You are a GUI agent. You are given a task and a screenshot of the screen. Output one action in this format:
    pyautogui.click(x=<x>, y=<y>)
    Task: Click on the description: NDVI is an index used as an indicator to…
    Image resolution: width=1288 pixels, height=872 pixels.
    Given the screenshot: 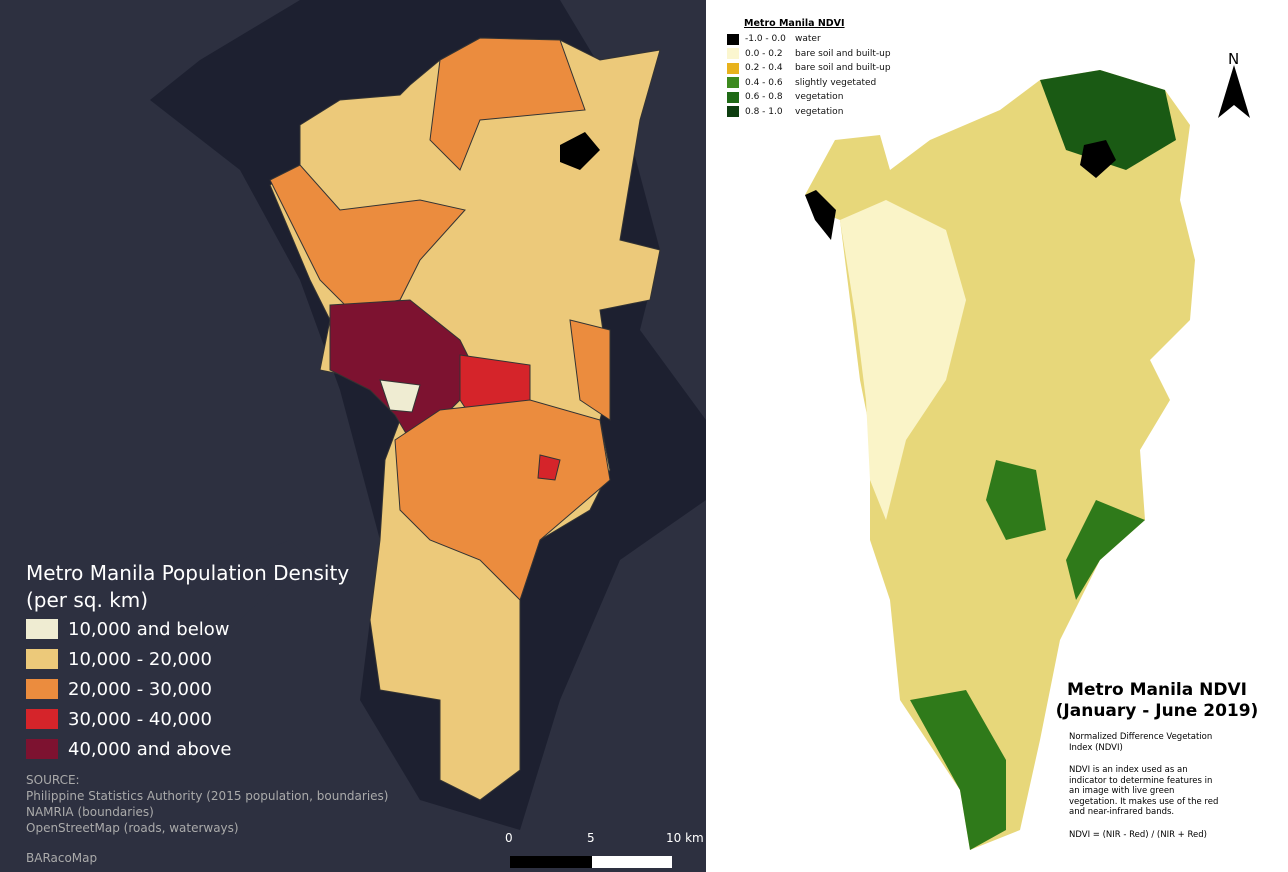 What is the action you would take?
    pyautogui.click(x=1144, y=791)
    